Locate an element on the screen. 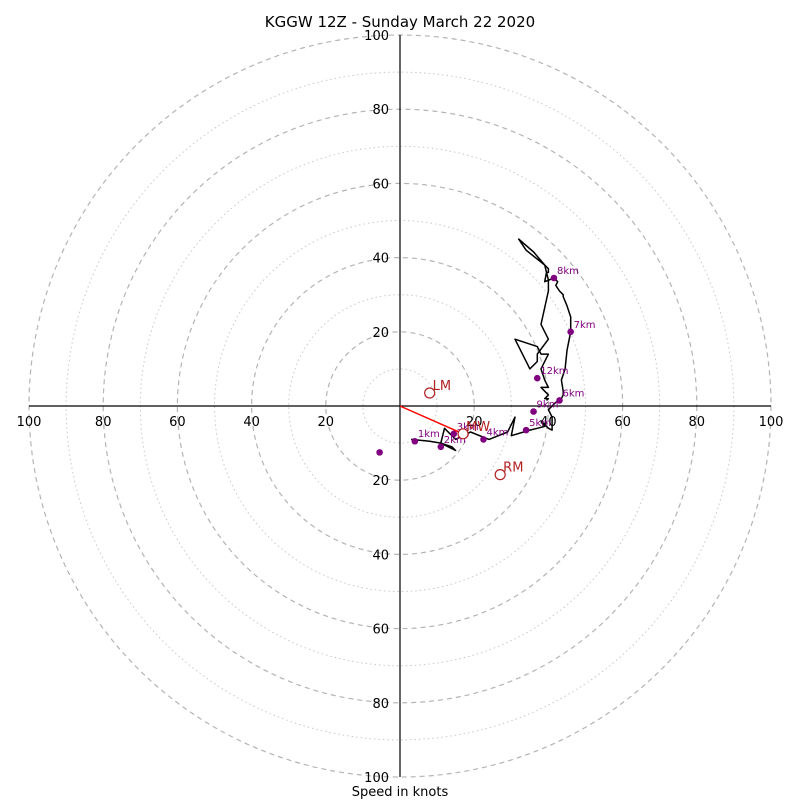 Image resolution: width=800 pixels, height=800 pixels. height-marker-label: 4km is located at coordinates (497, 432).